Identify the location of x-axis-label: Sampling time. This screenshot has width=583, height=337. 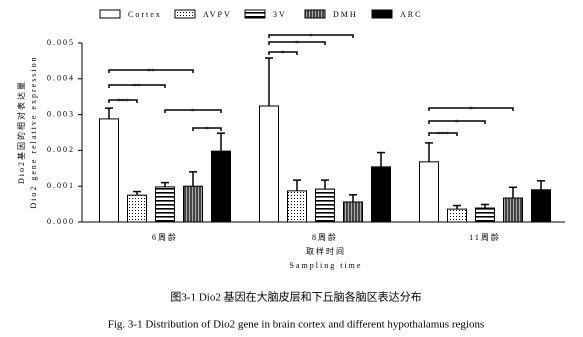
(326, 265).